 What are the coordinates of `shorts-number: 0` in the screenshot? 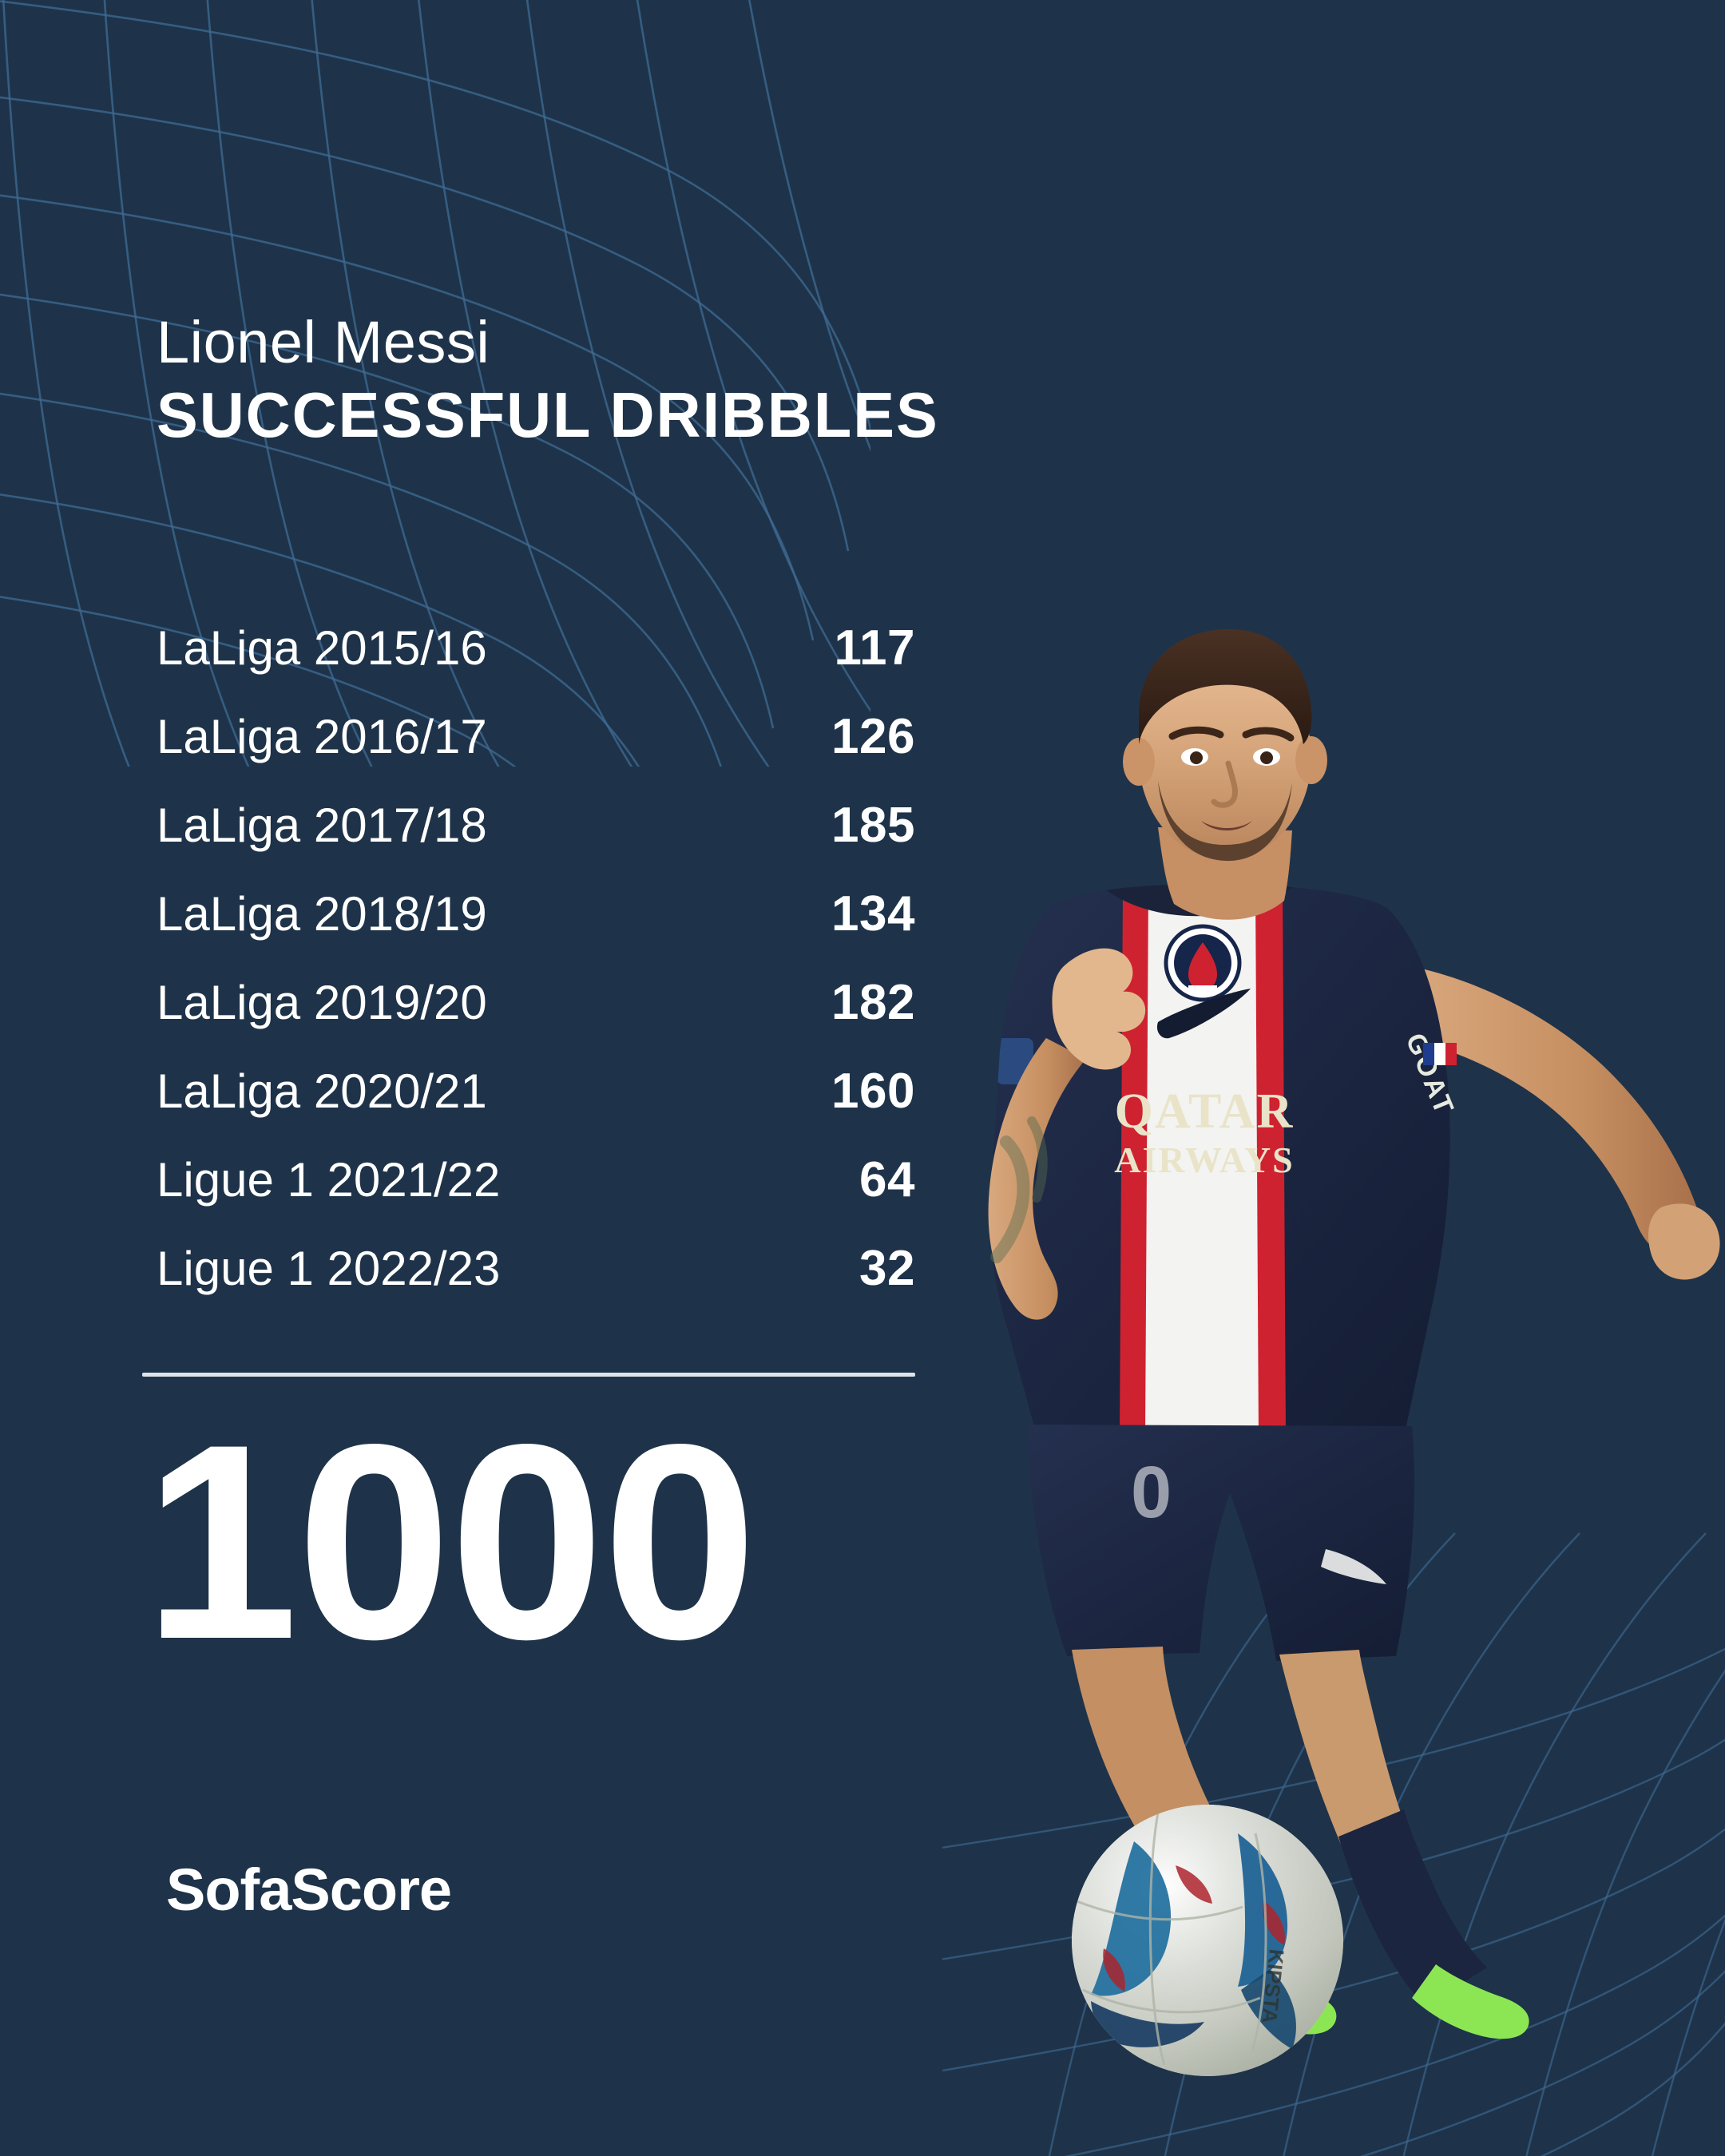 It's located at (1152, 1492).